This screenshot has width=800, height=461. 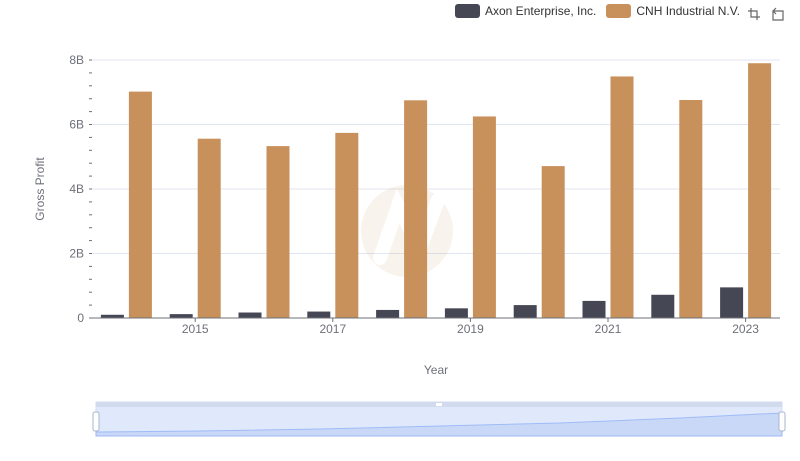 What do you see at coordinates (332, 329) in the screenshot?
I see `x-tick-label: 2017` at bounding box center [332, 329].